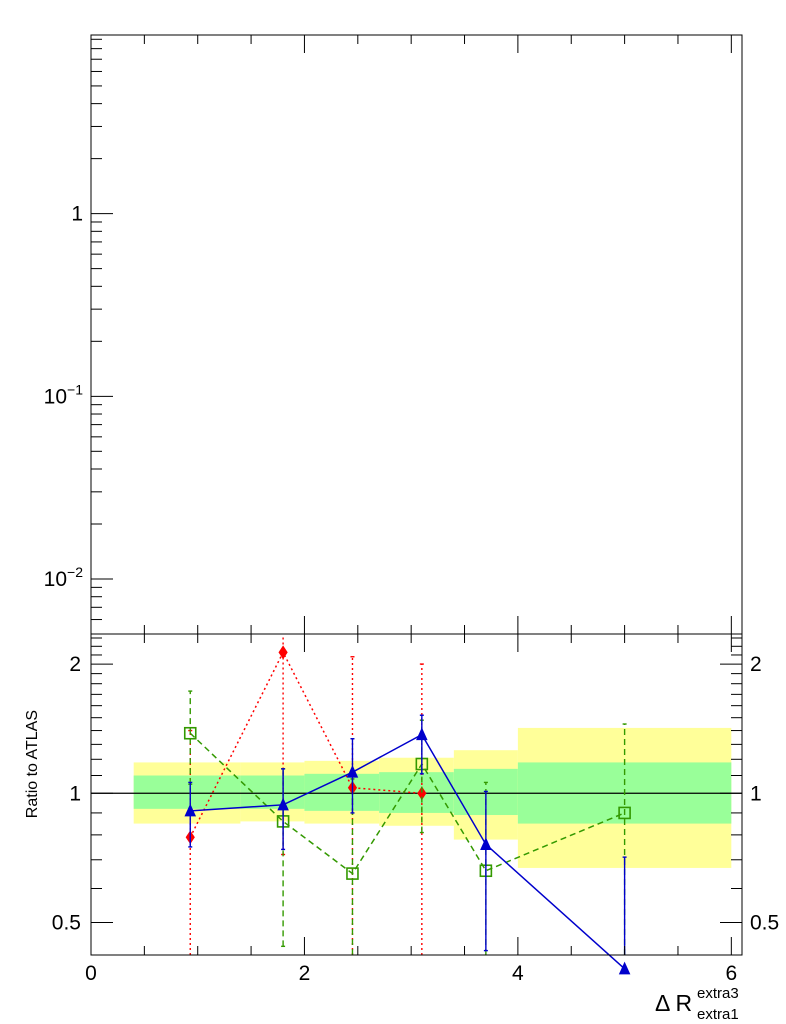  What do you see at coordinates (64, 577) in the screenshot?
I see `main-ytick-label: 10⁻²` at bounding box center [64, 577].